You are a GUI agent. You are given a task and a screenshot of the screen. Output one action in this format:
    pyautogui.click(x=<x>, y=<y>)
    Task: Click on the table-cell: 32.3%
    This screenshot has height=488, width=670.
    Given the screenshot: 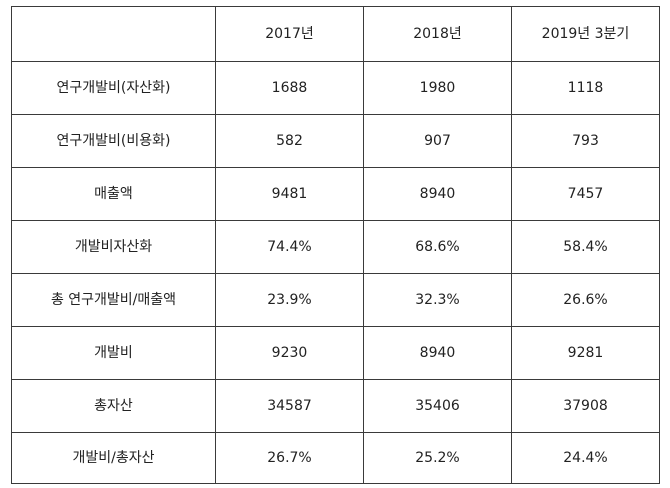 What is the action you would take?
    pyautogui.click(x=437, y=300)
    